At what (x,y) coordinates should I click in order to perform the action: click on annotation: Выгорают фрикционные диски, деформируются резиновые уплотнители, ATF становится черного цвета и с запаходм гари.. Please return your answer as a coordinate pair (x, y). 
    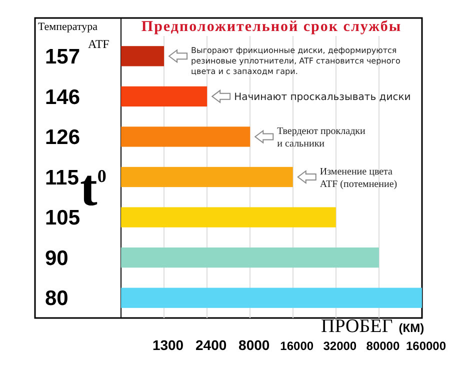
    Looking at the image, I should click on (296, 61).